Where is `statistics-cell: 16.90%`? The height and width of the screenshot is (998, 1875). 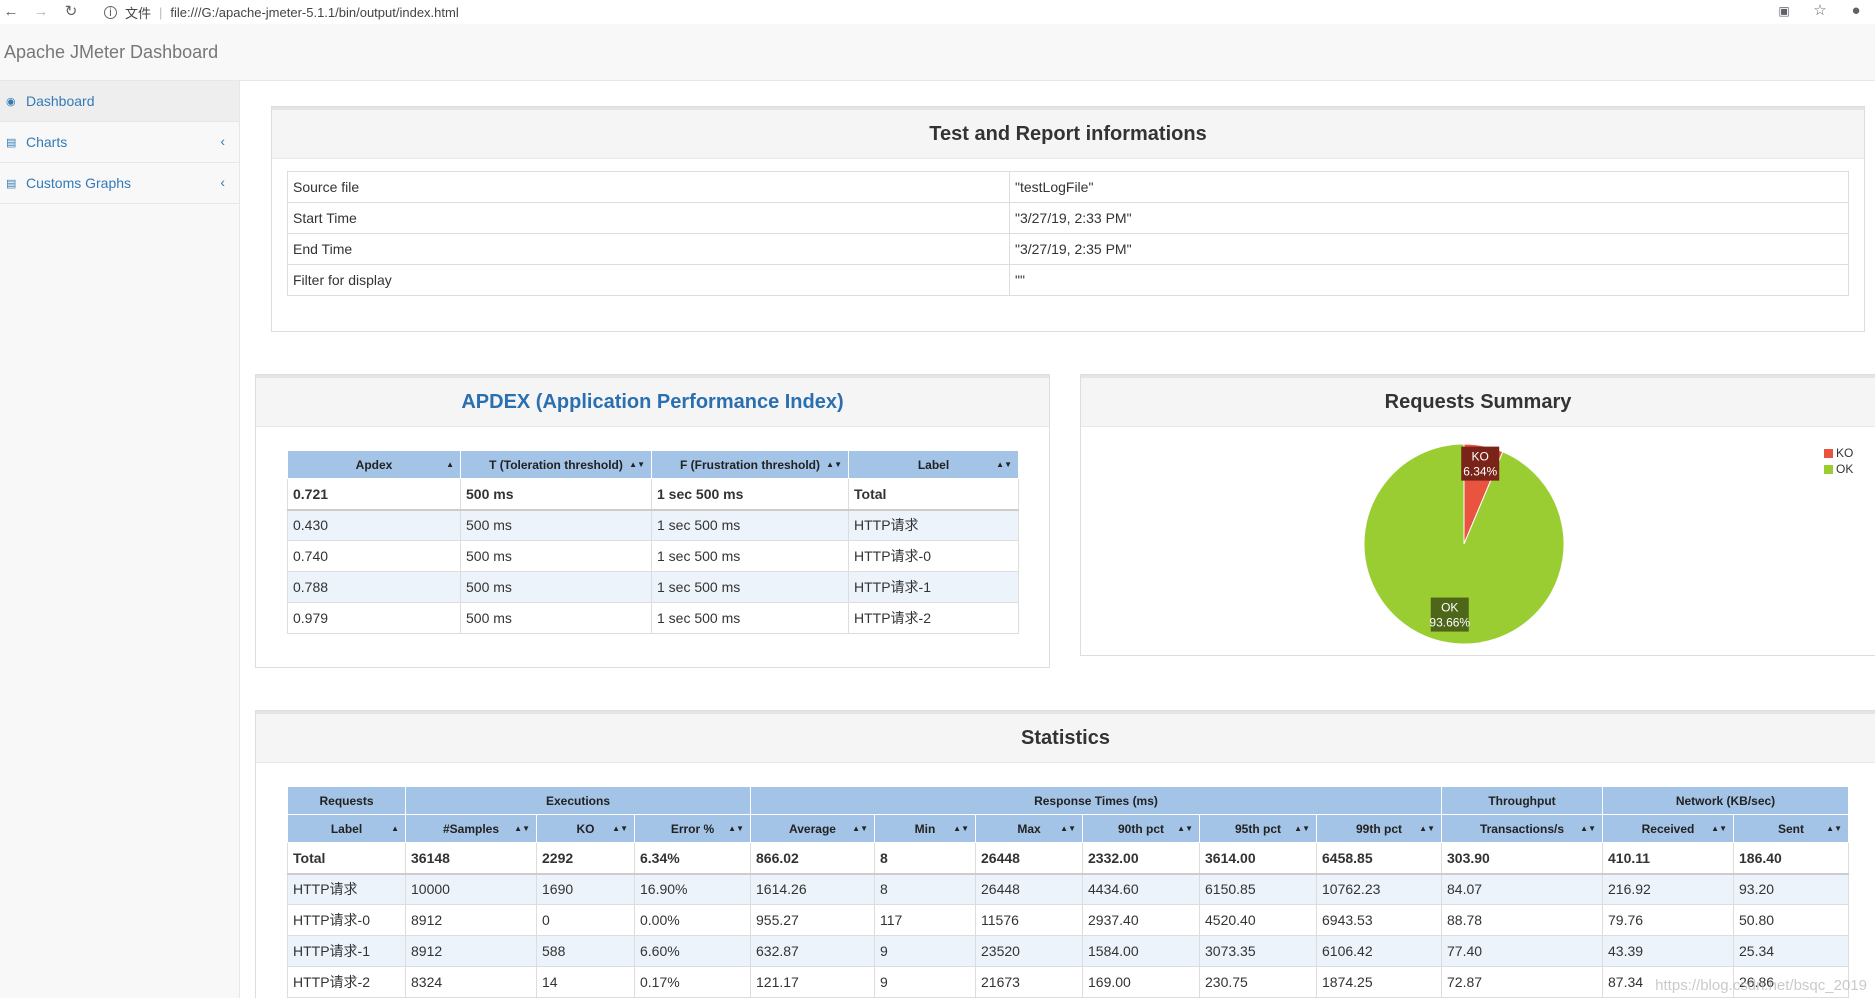
statistics-cell: 16.90% is located at coordinates (692, 889).